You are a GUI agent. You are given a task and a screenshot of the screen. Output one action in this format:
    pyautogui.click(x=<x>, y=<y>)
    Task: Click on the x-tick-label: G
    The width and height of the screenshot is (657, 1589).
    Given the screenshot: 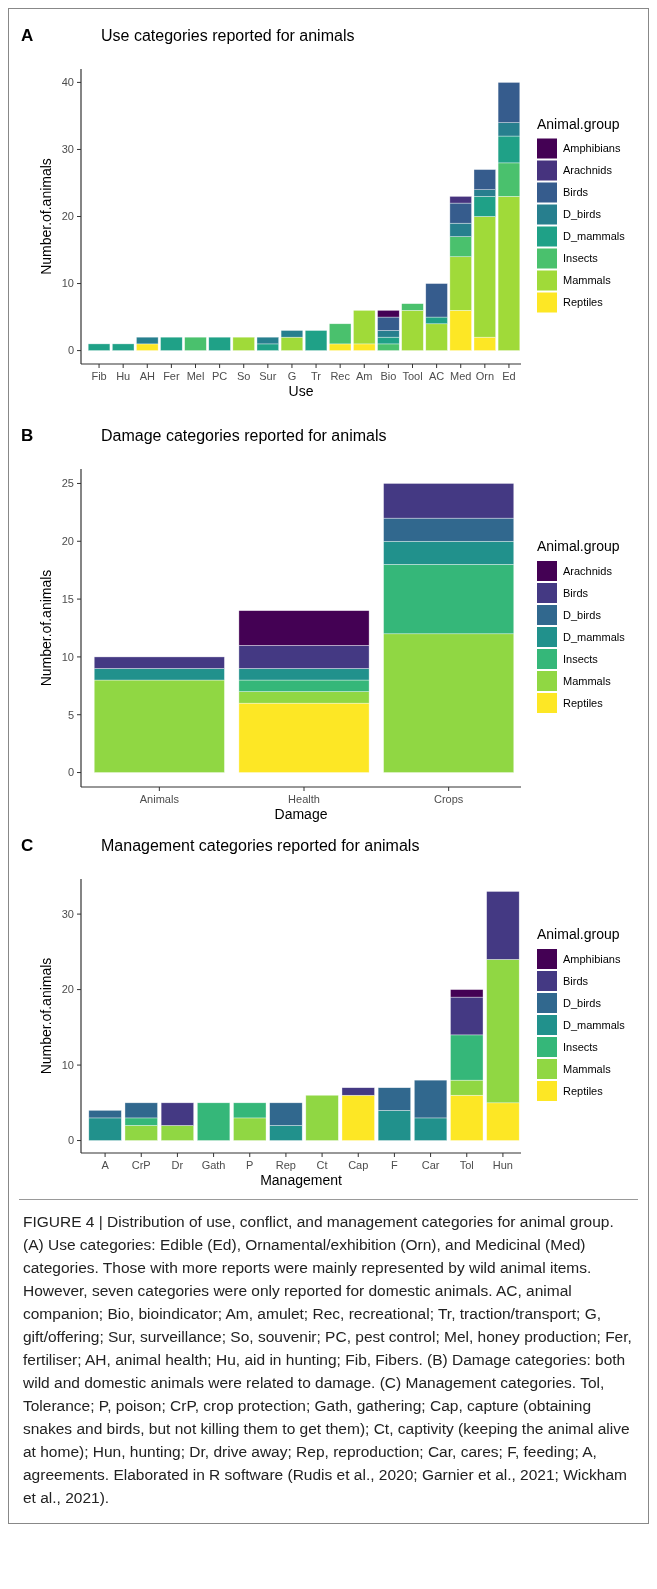 What is the action you would take?
    pyautogui.click(x=292, y=376)
    